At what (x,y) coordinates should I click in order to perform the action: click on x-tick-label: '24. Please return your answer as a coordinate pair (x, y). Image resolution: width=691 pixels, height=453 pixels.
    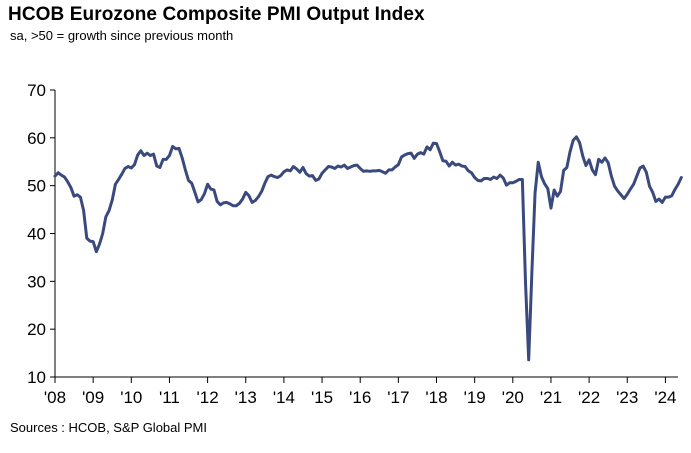
    Looking at the image, I should click on (665, 397).